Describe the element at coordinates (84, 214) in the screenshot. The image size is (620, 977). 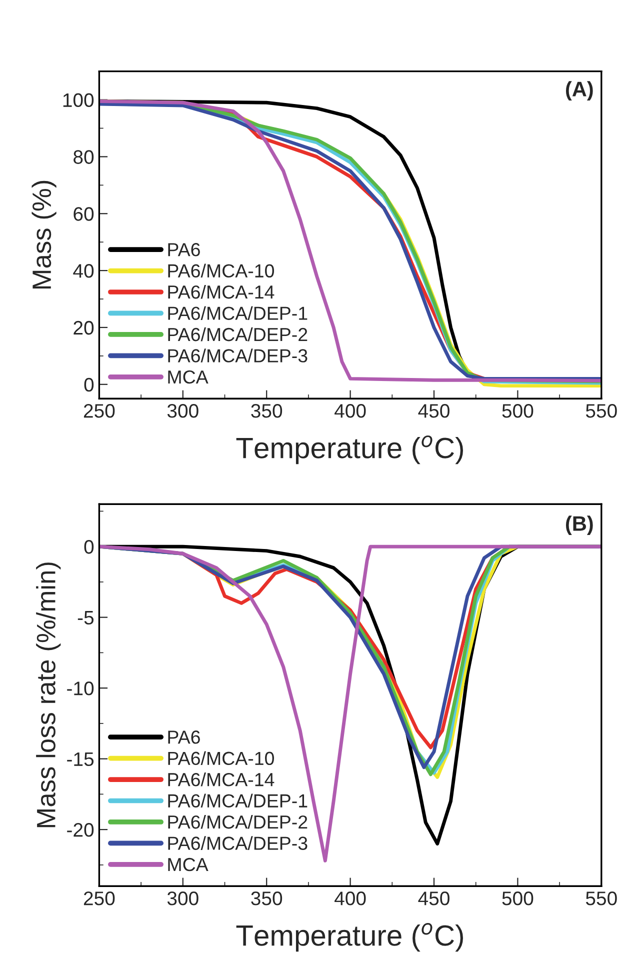
I see `y-tick-label: 60` at that location.